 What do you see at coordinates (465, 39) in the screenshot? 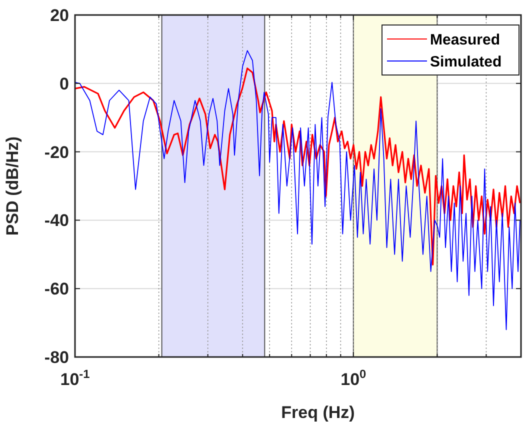
I see `legend-label: Measured` at bounding box center [465, 39].